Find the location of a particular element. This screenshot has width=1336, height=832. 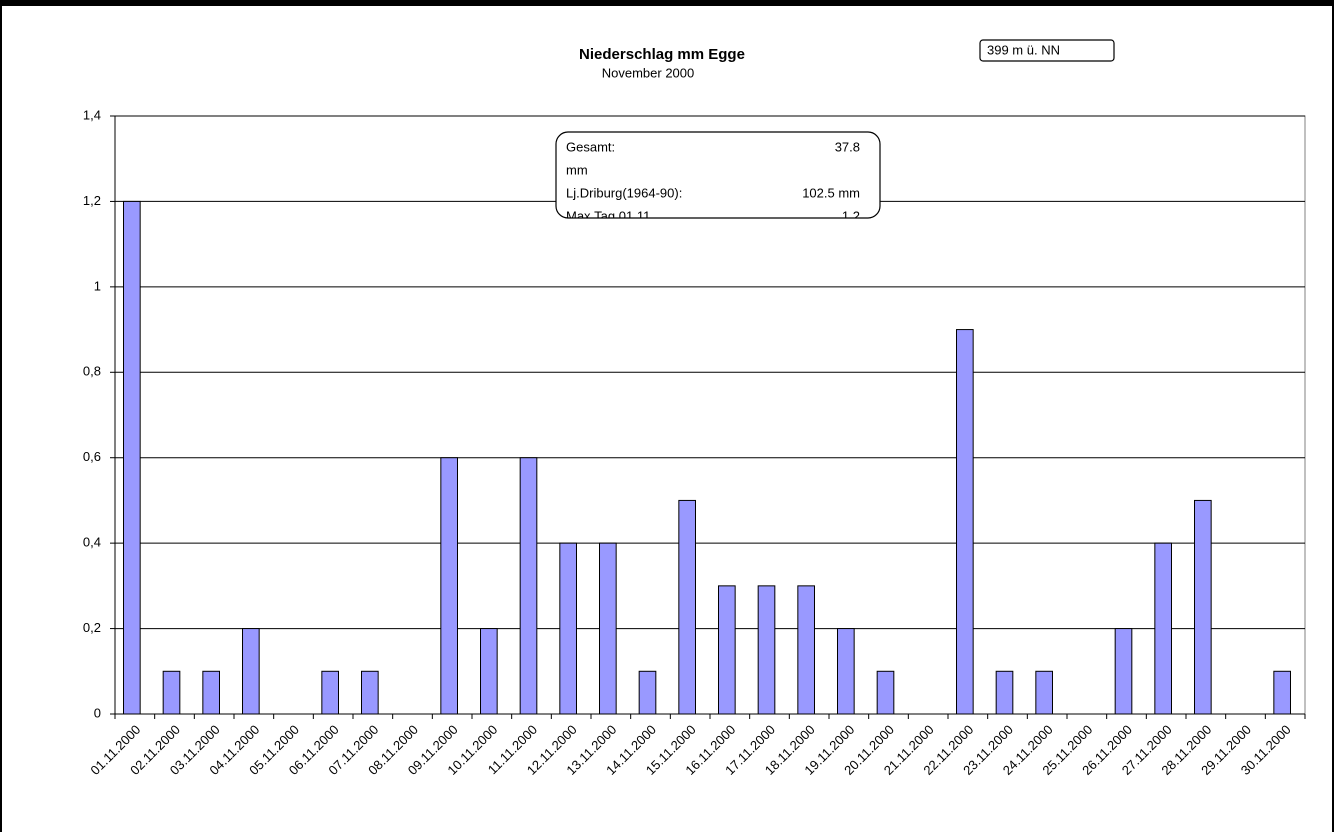

chart-subtitle: November 2000 is located at coordinates (648, 72).